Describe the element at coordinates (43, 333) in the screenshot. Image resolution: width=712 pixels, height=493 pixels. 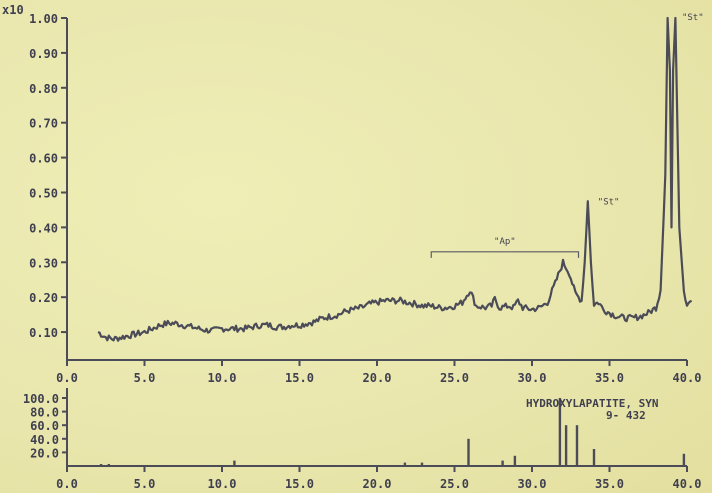
I see `y-tick-label: 0.10` at that location.